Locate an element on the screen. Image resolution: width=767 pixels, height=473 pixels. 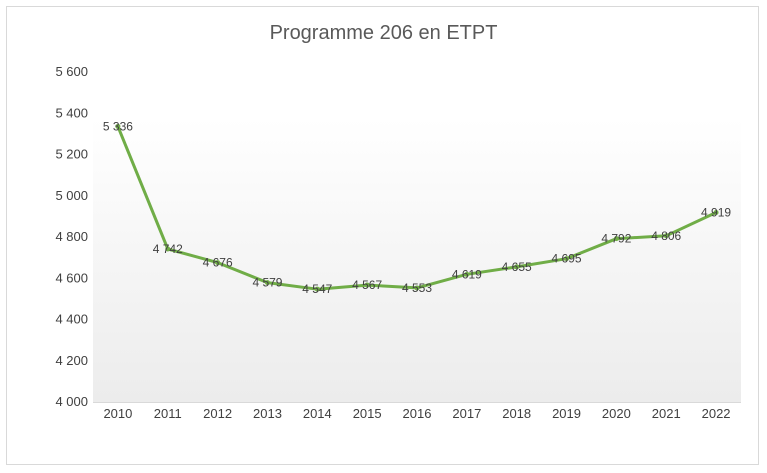
y-tick-label: 5 000 is located at coordinates (71, 195).